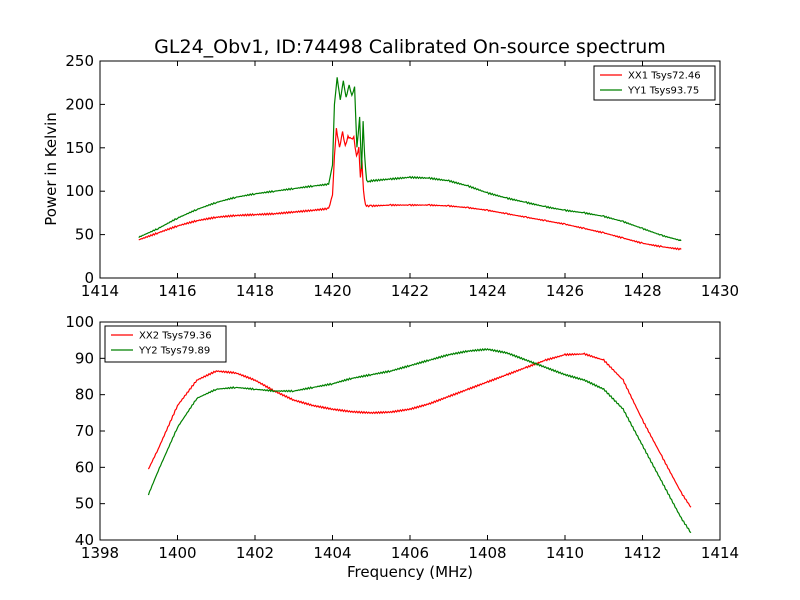  I want to click on x-tick-label: 1408, so click(487, 553).